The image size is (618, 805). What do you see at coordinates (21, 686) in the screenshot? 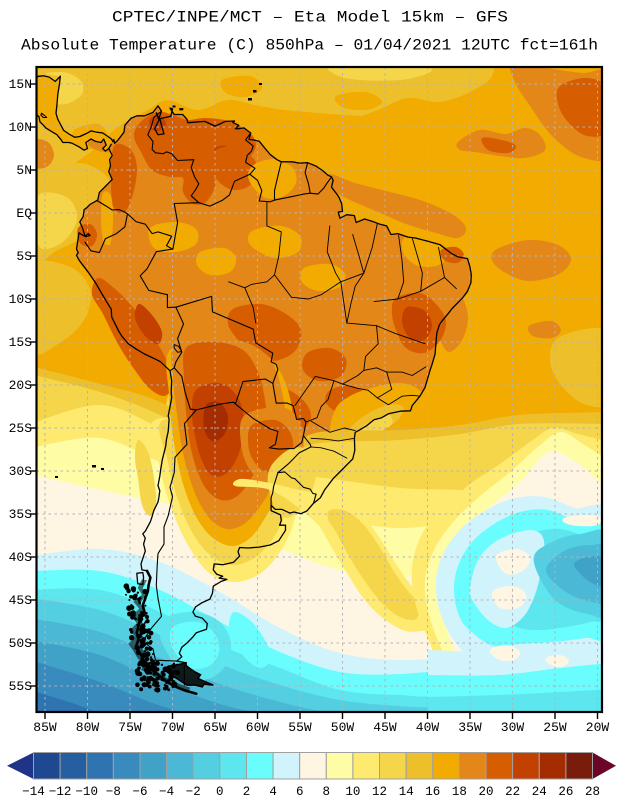
I see `svg-text: 55S` at bounding box center [21, 686].